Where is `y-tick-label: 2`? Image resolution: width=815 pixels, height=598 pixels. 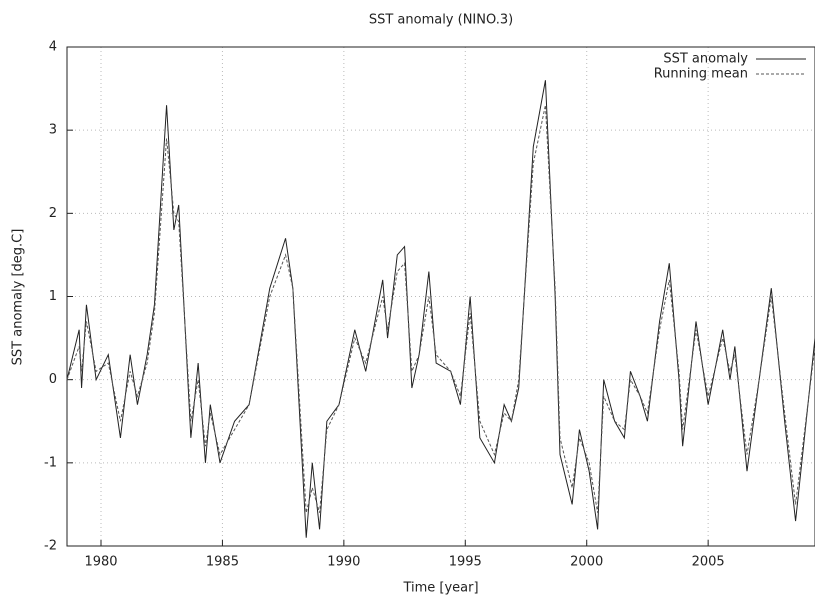 y-tick-label: 2 is located at coordinates (53, 213).